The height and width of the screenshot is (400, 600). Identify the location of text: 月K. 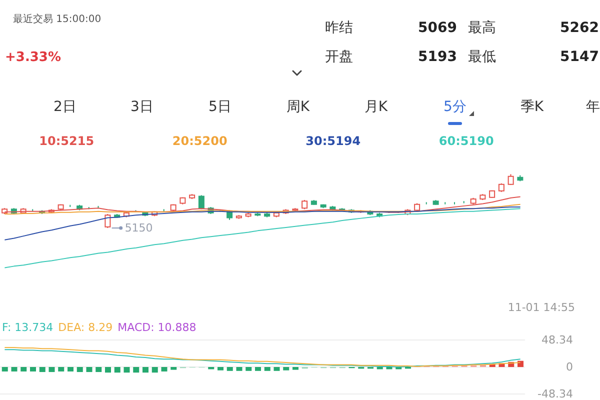
(376, 107).